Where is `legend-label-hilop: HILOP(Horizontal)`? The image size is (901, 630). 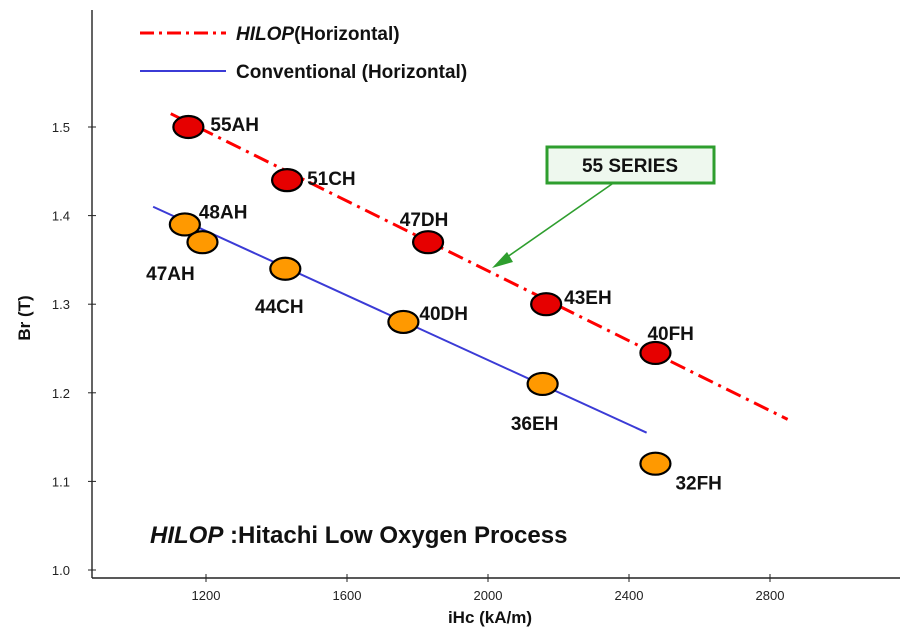 legend-label-hilop: HILOP(Horizontal) is located at coordinates (318, 34).